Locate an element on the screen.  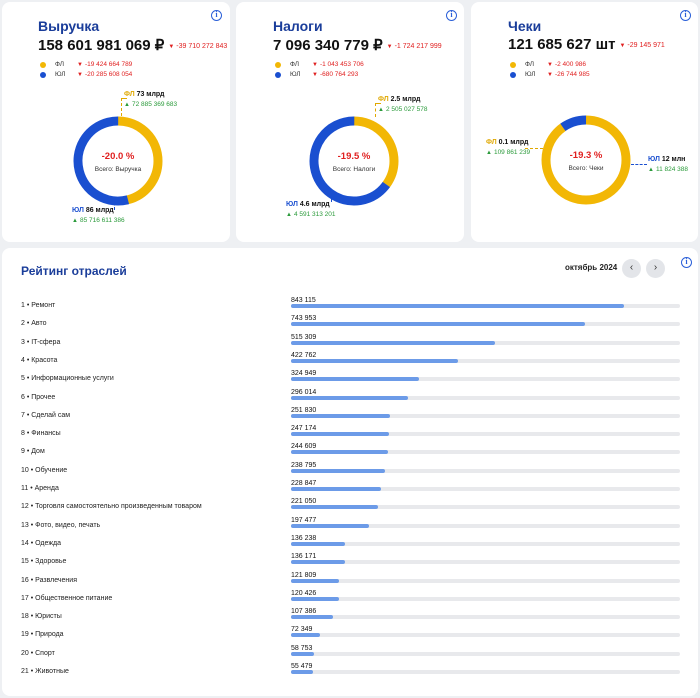
legend-delta-text: -26 744 985 is located at coordinates (572, 74).